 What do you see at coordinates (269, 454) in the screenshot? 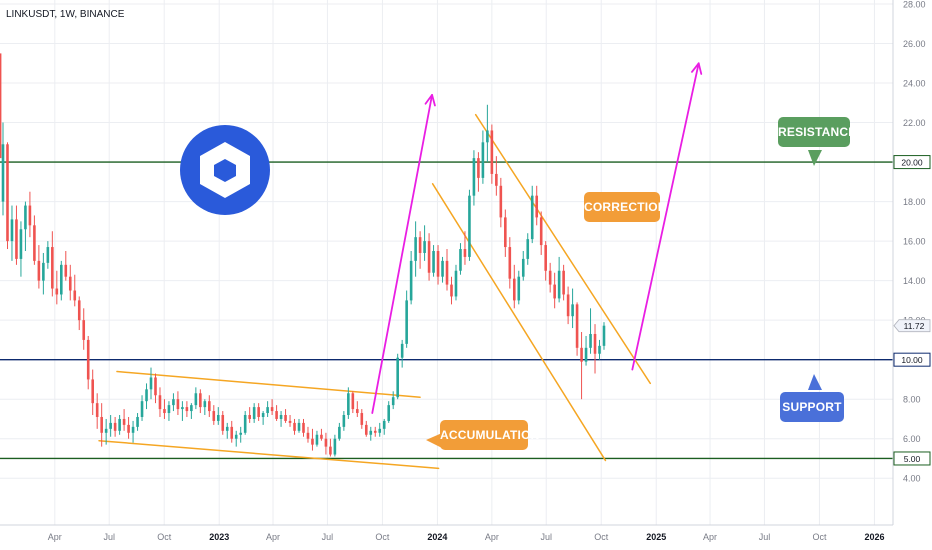
I see `accumulation-channel-bottom-line` at bounding box center [269, 454].